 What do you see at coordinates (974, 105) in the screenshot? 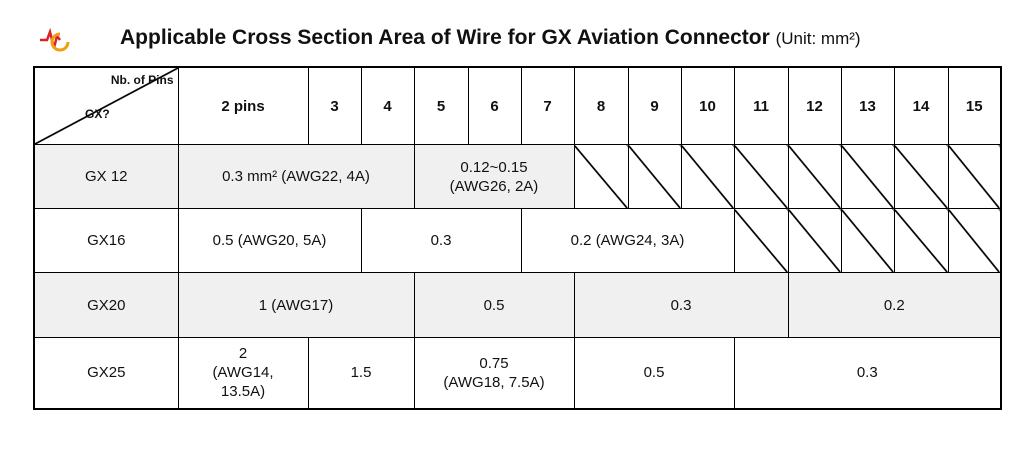
I see `column-header: 15` at bounding box center [974, 105].